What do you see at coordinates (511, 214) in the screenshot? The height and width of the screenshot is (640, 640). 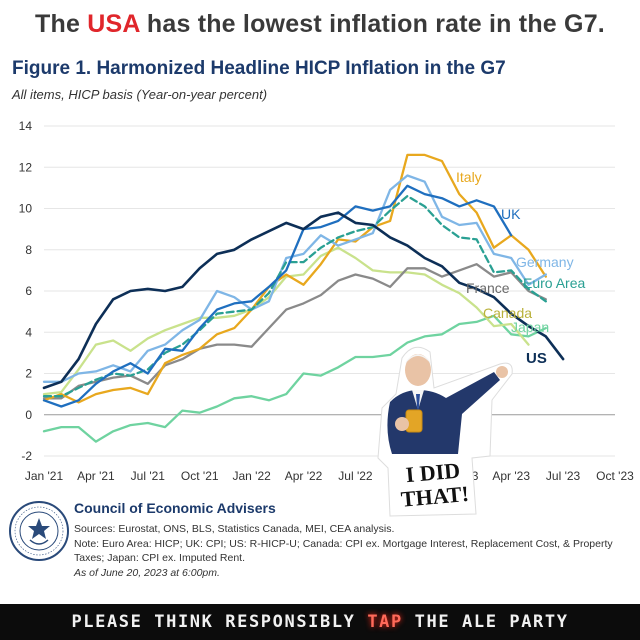 I see `series-label-uk: UK` at bounding box center [511, 214].